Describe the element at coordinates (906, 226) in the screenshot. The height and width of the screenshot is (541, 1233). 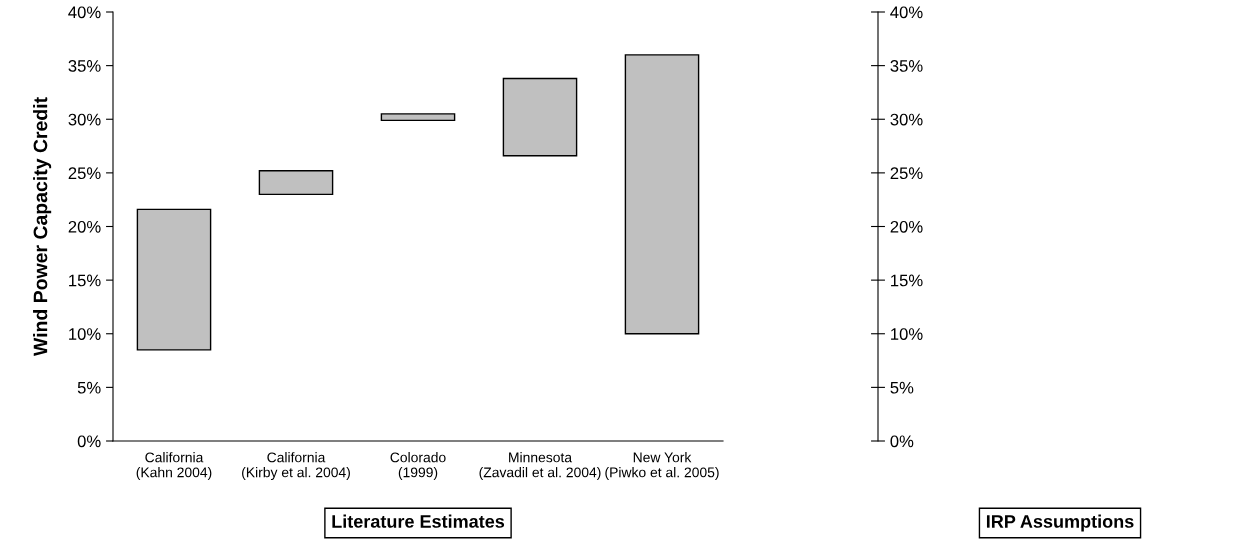
I see `text: 20%` at that location.